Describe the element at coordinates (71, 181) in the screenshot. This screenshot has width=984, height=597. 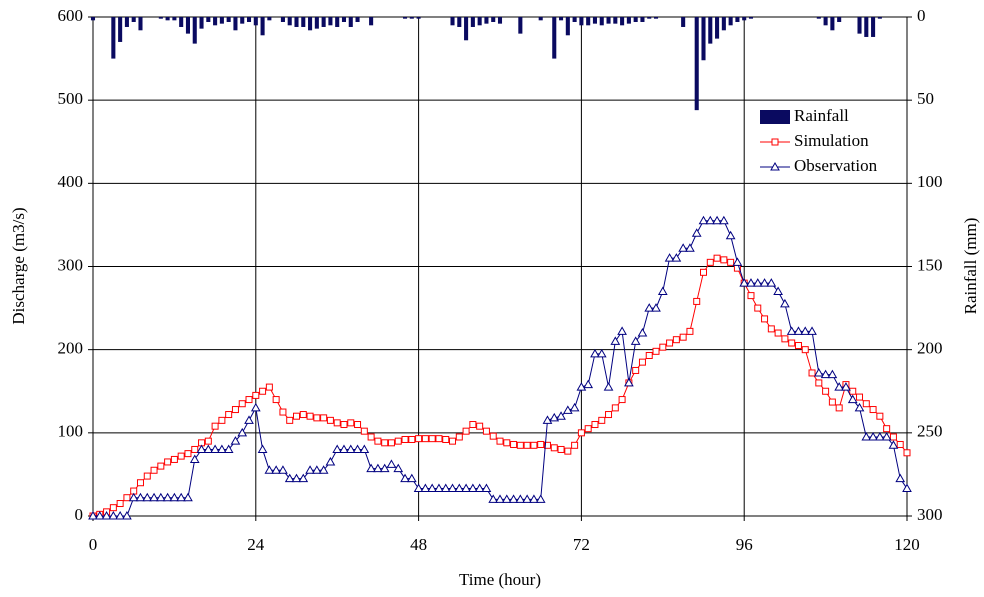
I see `y-tick-label: 400` at that location.